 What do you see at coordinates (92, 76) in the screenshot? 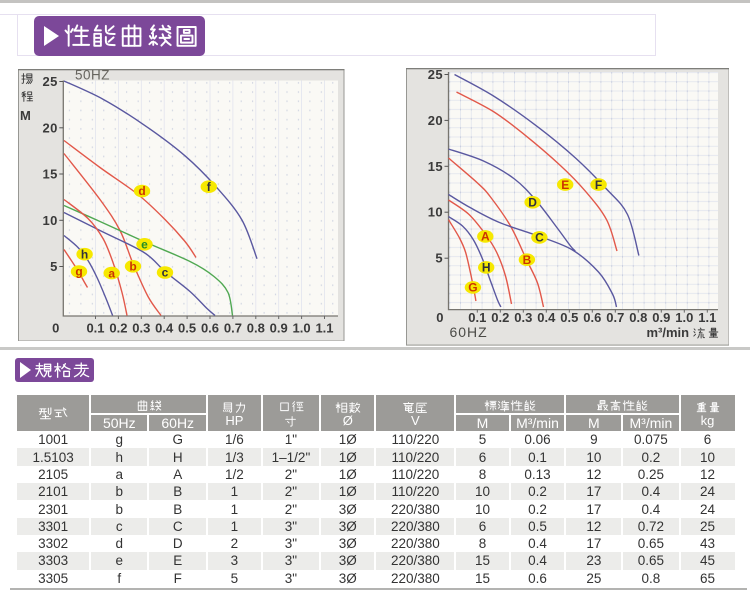
I see `svg-text: 50HZ` at bounding box center [92, 76].